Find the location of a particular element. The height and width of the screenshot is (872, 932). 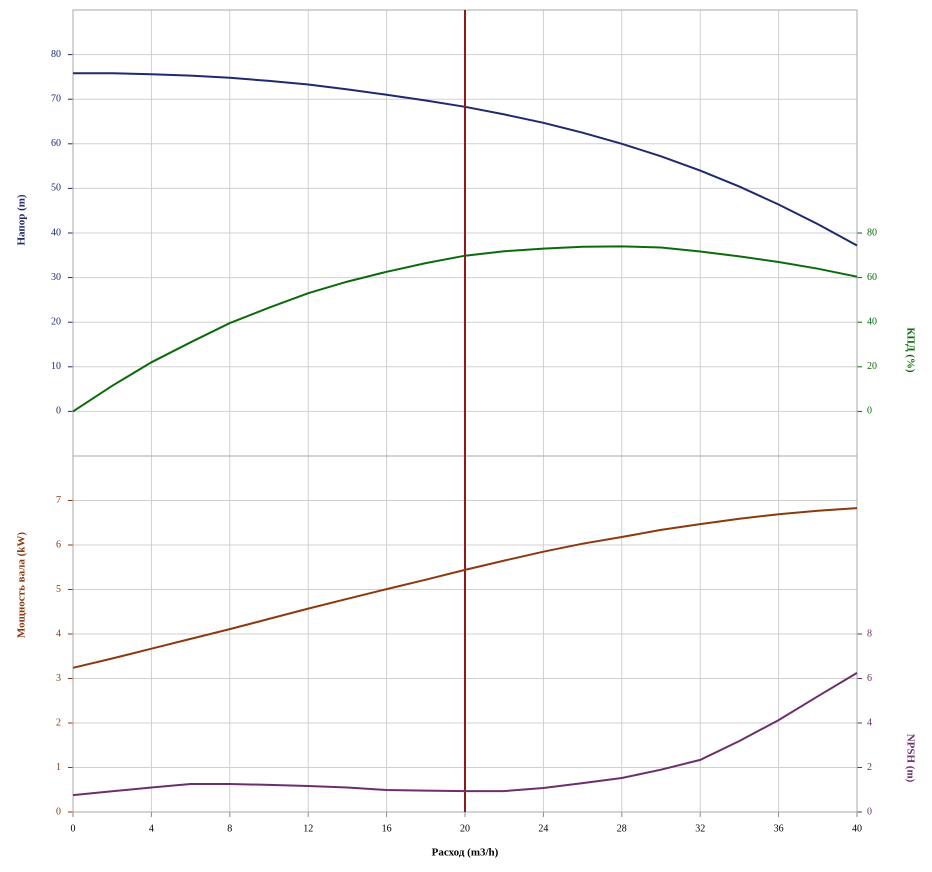

y2-axis-label: NPSH (m) is located at coordinates (910, 758).